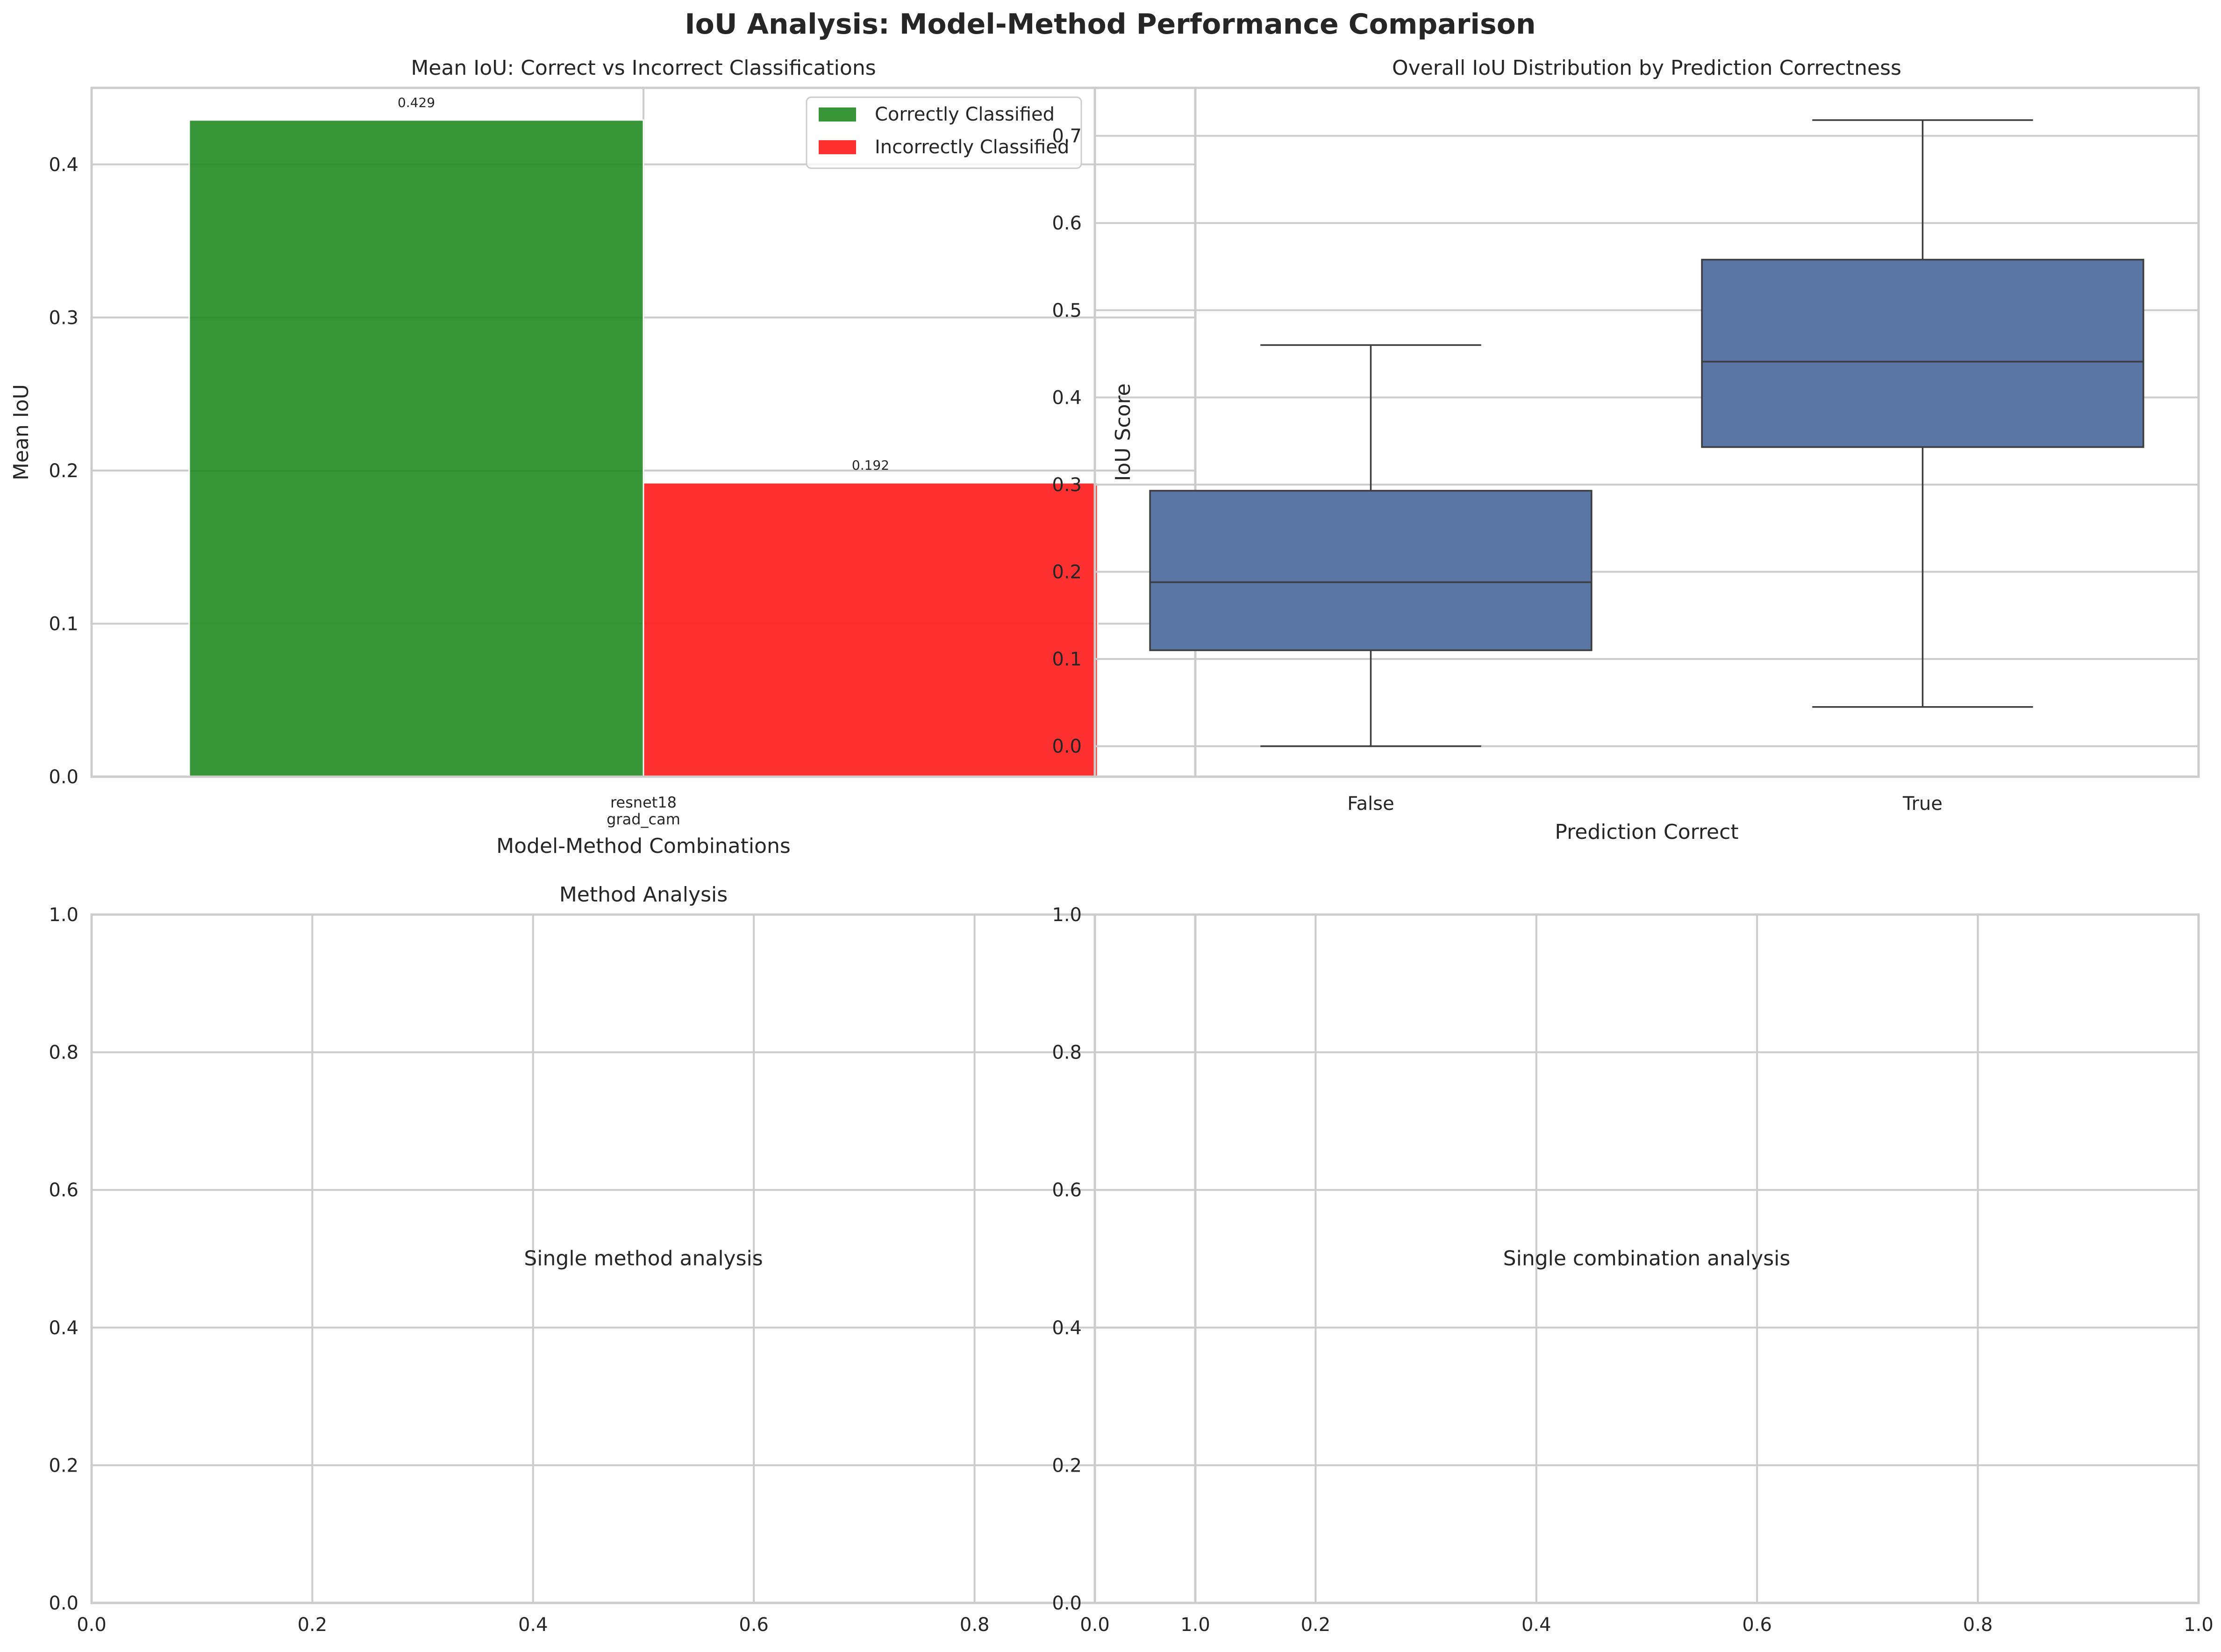  What do you see at coordinates (1067, 311) in the screenshot?
I see `y-tick-label: 0.5` at bounding box center [1067, 311].